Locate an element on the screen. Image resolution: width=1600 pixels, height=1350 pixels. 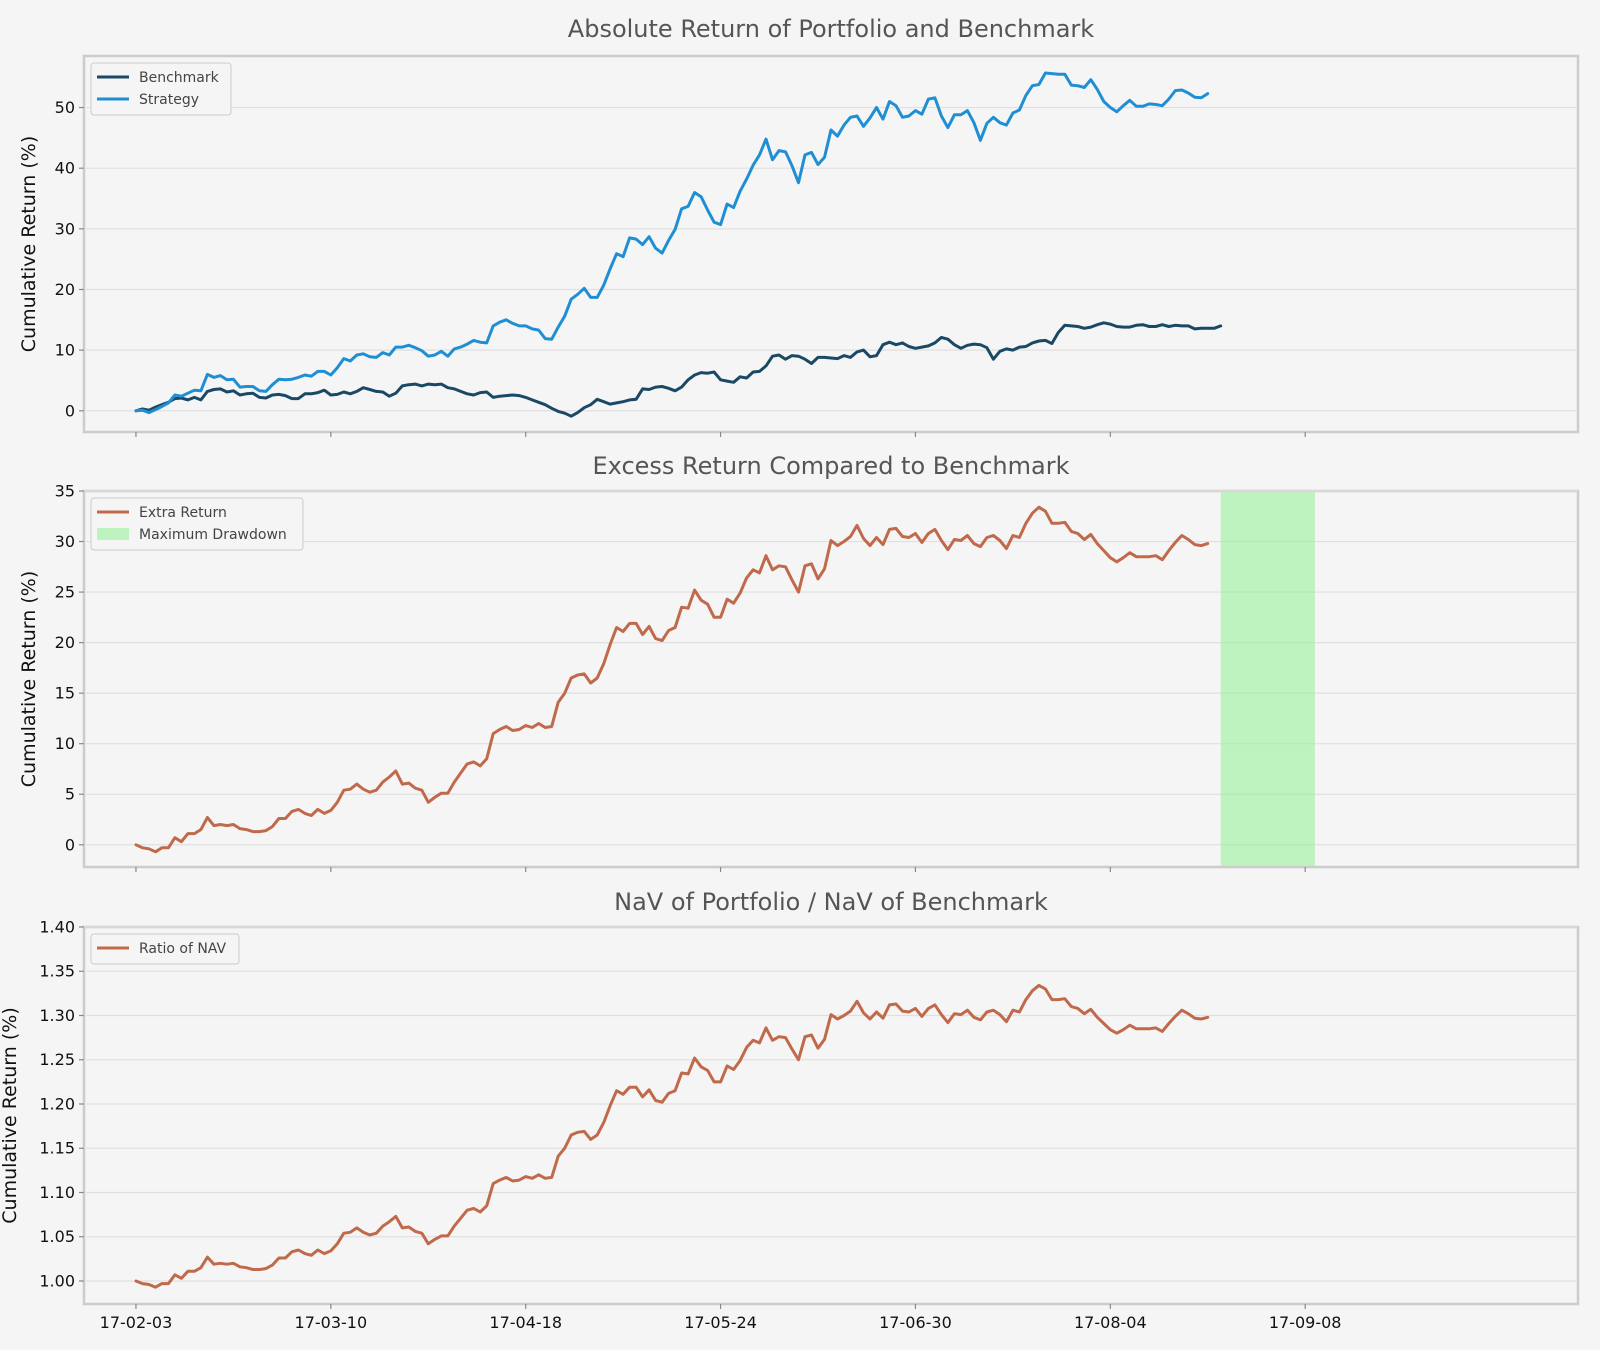
y-tick-label: 1.00 is located at coordinates (57, 1280).